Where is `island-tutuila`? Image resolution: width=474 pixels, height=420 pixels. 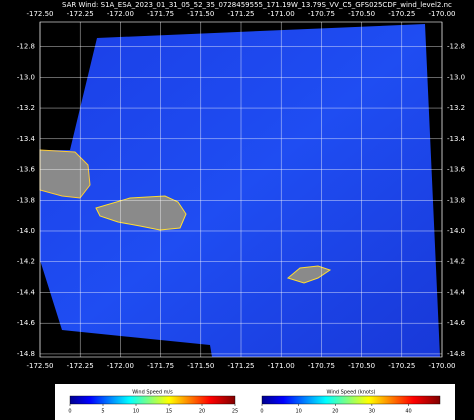
island-tutuila is located at coordinates (309, 274).